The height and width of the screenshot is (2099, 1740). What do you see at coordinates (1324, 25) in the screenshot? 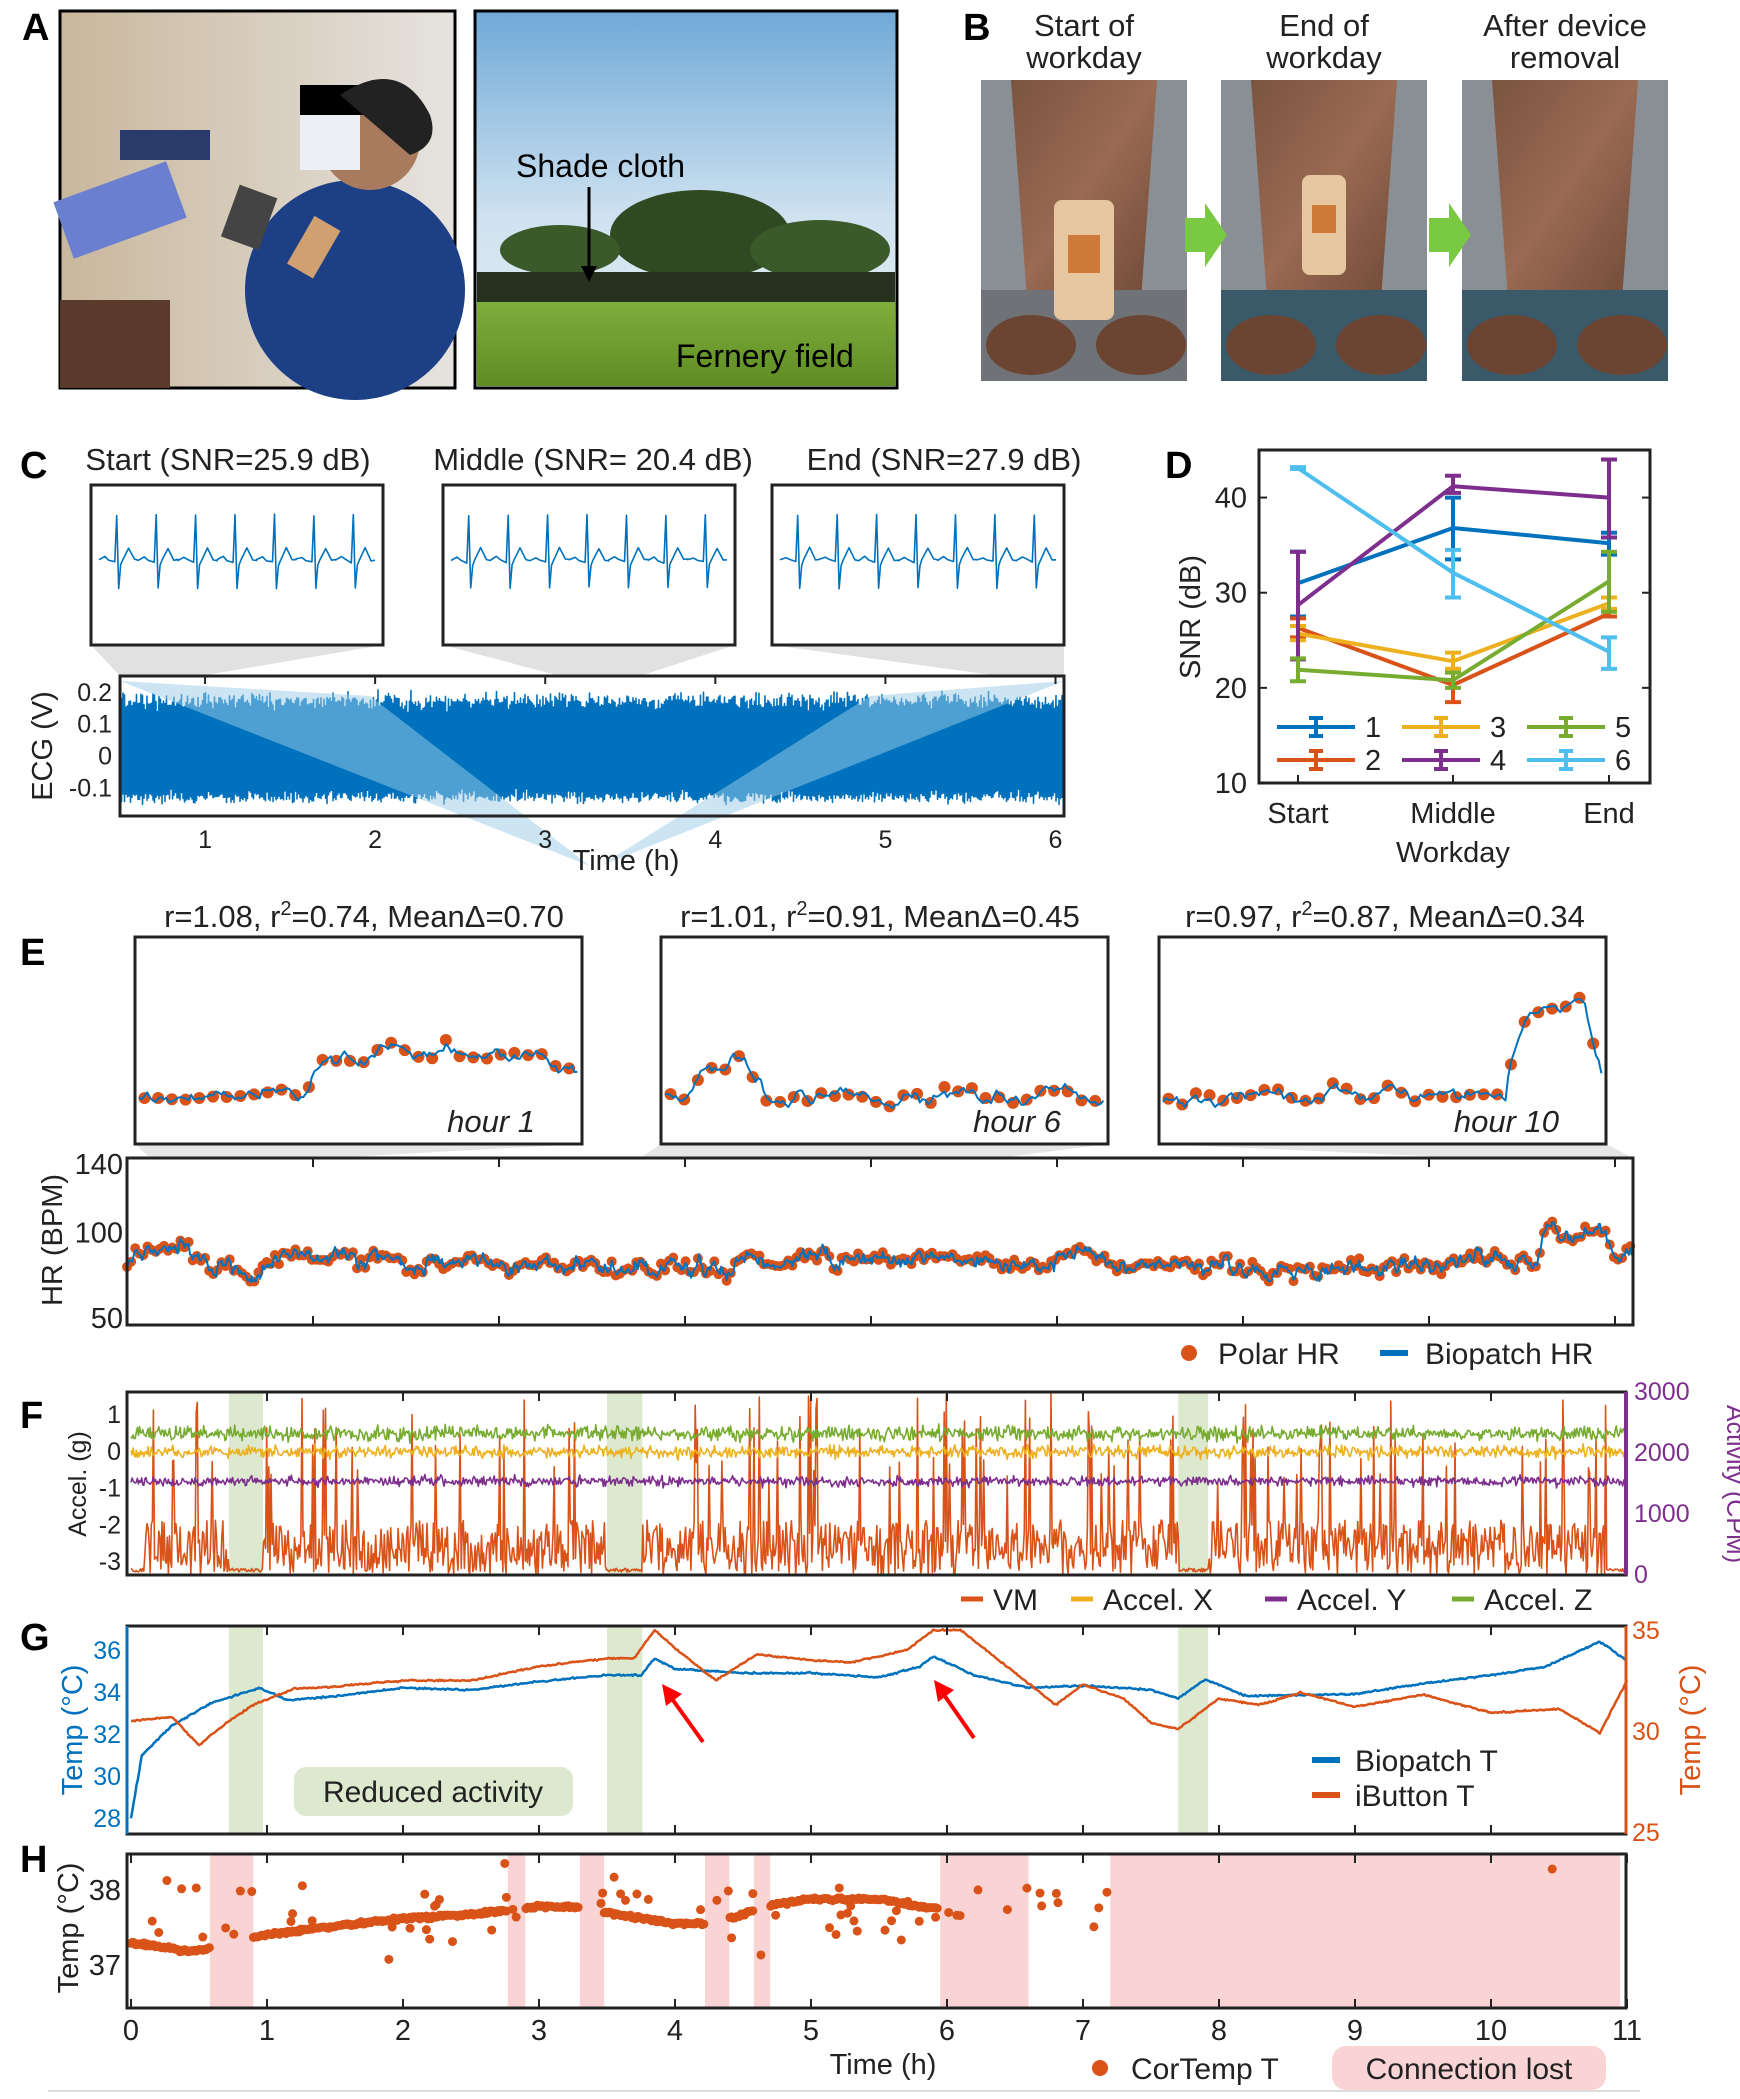
I see `photo-header-line1: End of` at bounding box center [1324, 25].